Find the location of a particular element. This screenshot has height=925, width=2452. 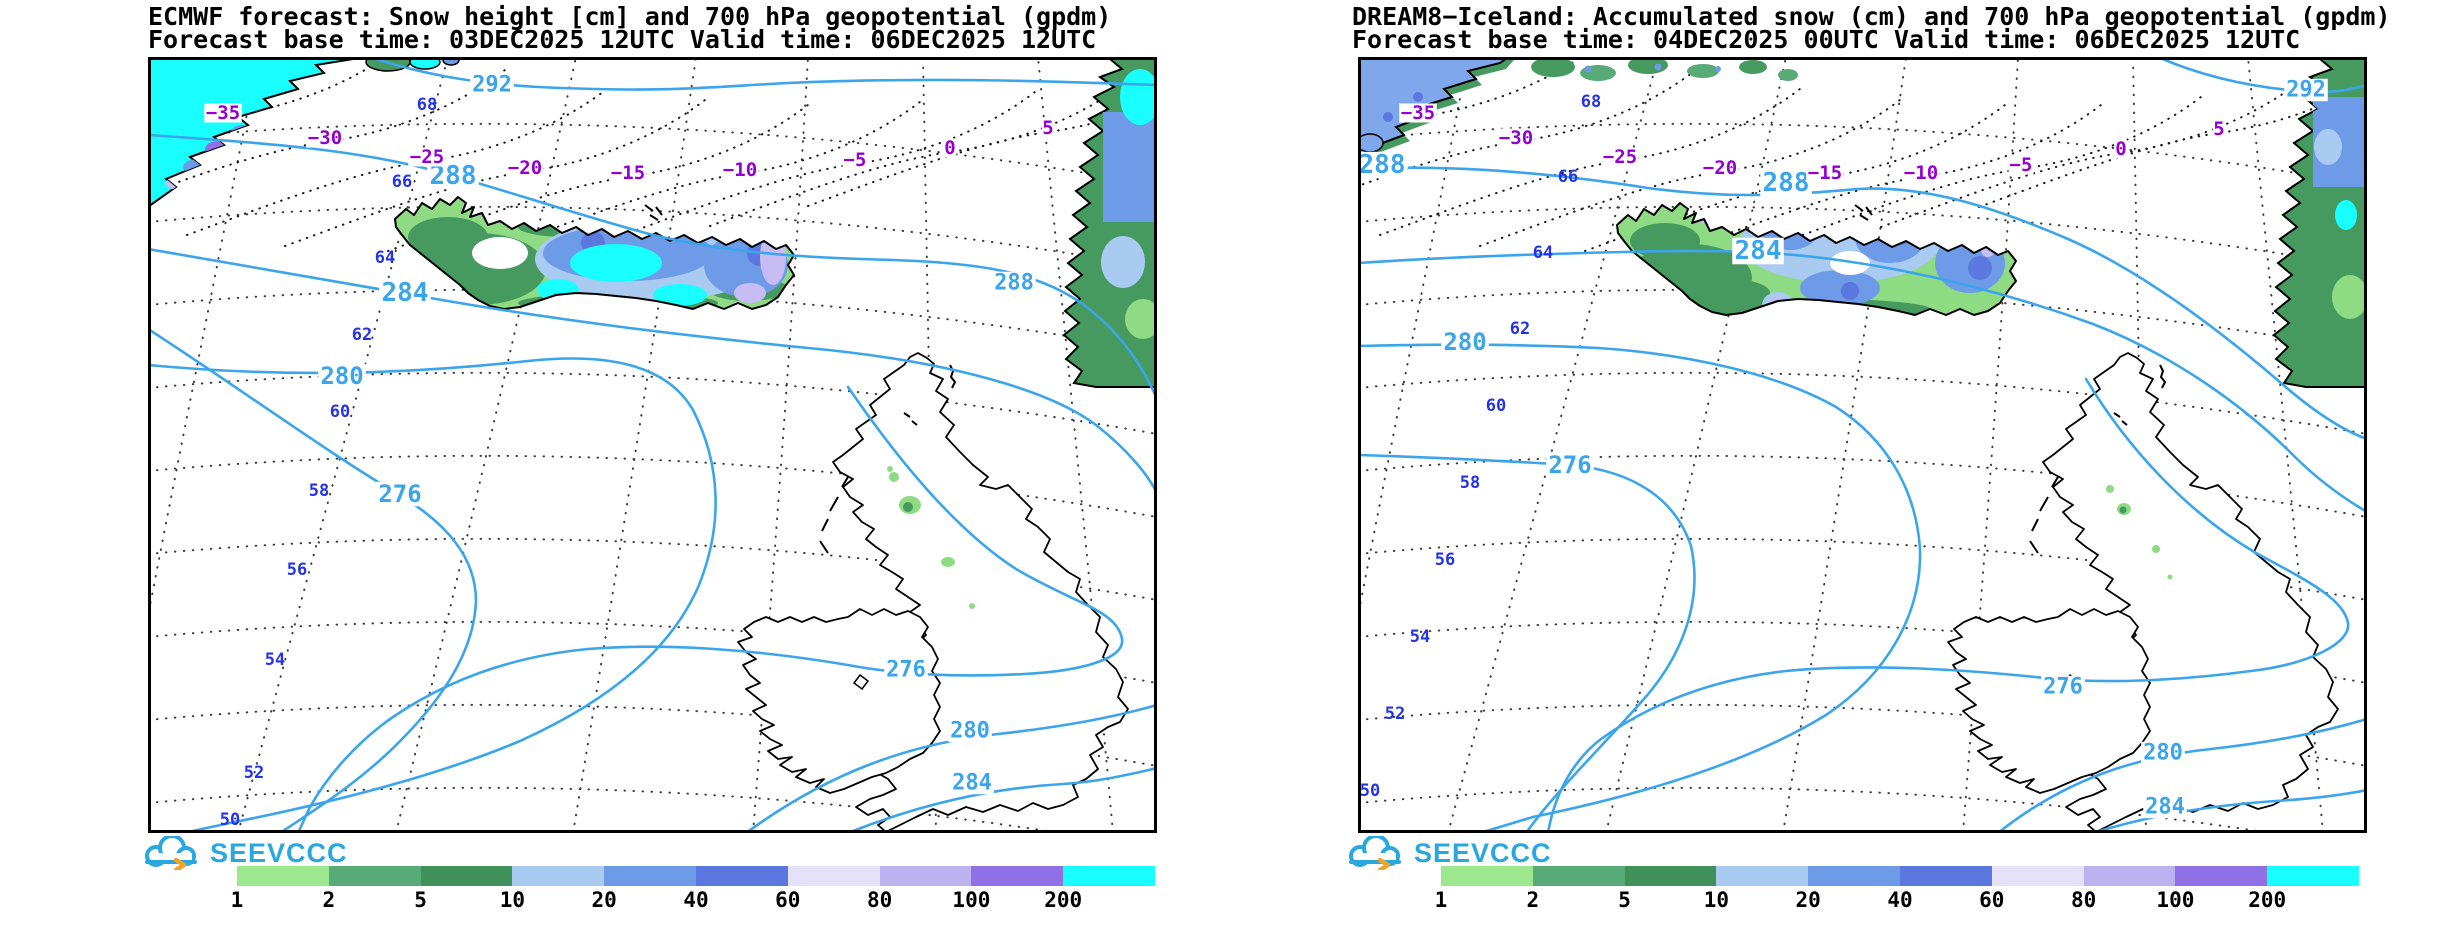

greenland-snow is located at coordinates (1578, 117).